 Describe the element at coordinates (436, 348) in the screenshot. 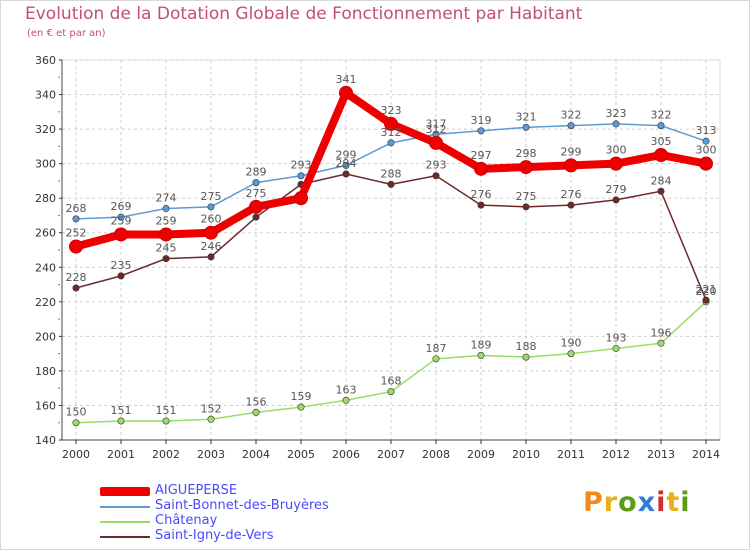

I see `data-label: 187` at that location.